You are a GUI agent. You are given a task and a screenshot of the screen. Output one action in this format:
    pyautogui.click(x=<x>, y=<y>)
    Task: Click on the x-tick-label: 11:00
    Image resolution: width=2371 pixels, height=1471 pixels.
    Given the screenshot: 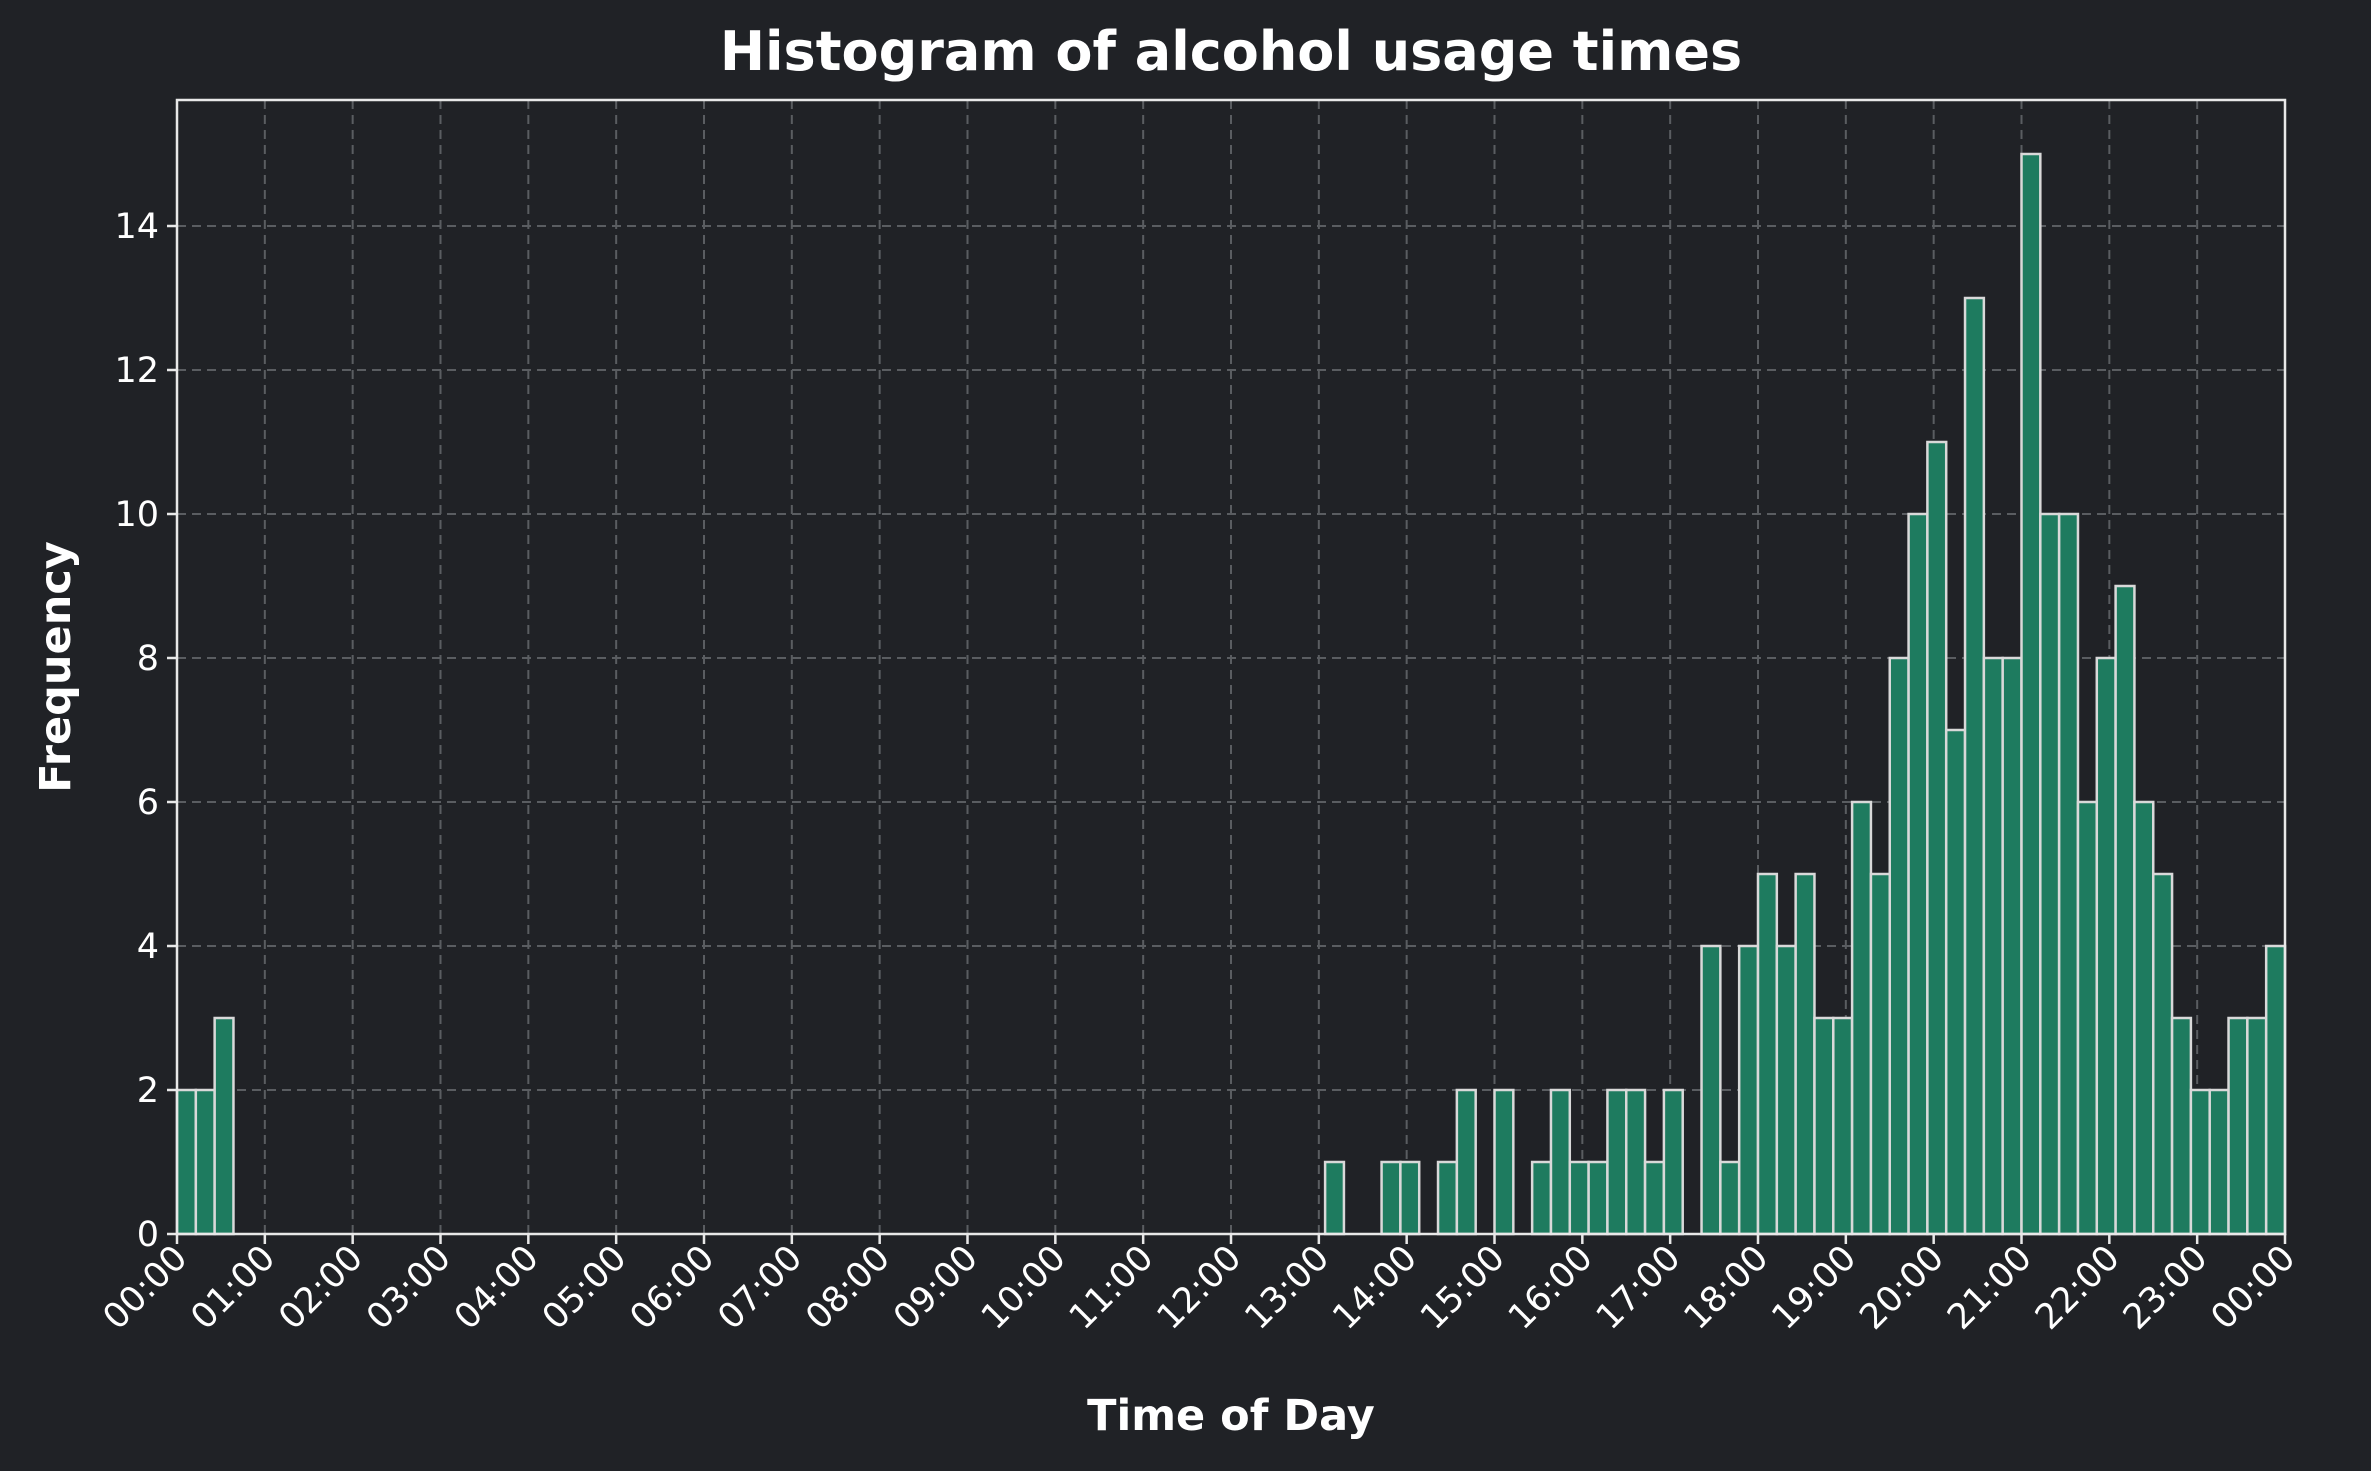 What is the action you would take?
    pyautogui.click(x=1112, y=1288)
    